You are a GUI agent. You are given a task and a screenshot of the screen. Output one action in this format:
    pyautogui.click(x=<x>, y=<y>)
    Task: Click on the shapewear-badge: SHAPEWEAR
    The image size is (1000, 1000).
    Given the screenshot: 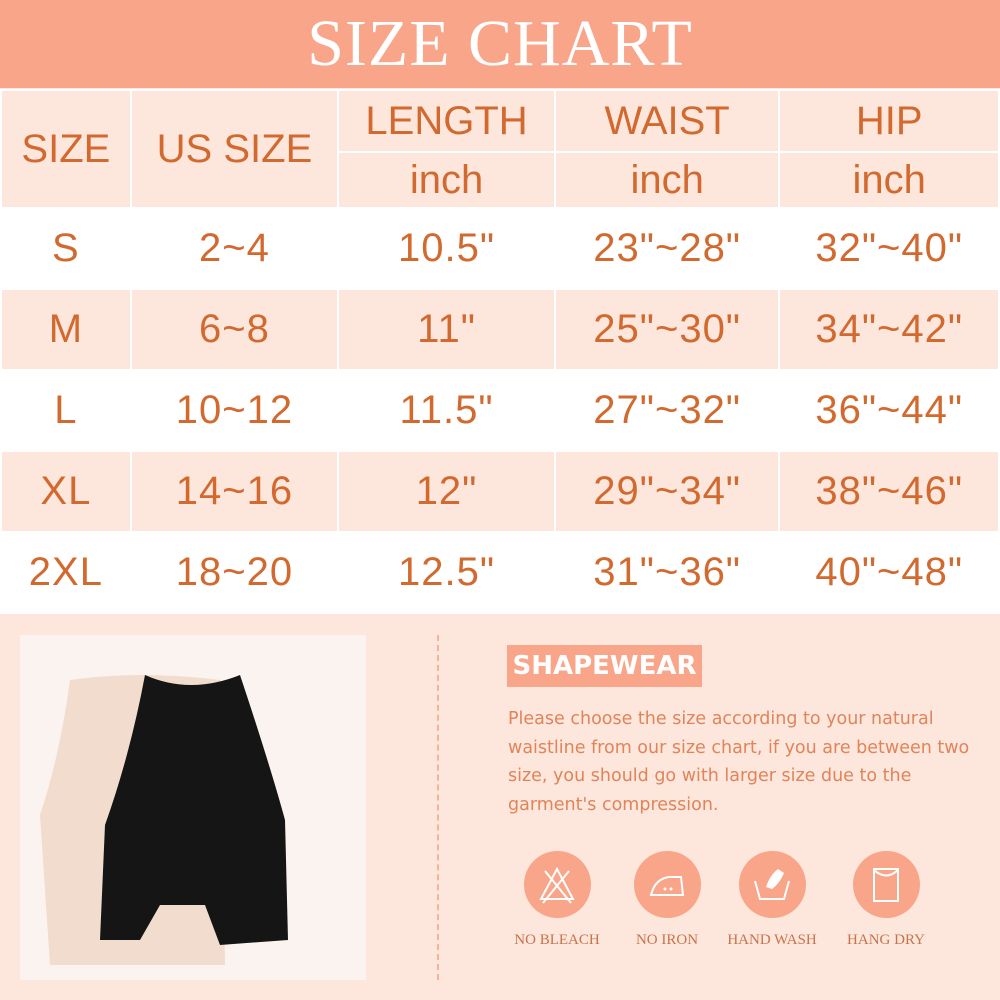 What is the action you would take?
    pyautogui.click(x=604, y=666)
    